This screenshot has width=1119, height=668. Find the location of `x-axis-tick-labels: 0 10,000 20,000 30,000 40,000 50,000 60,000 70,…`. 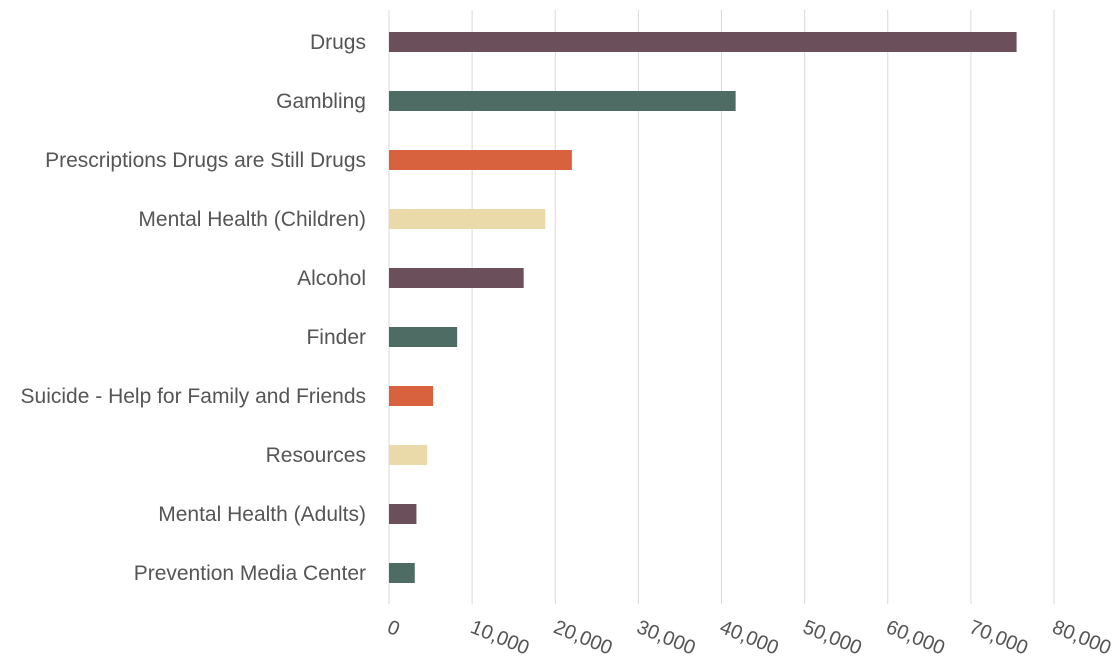

x-axis-tick-labels: 0 10,000 20,000 30,000 40,000 50,000 60,000 70,… is located at coordinates (749, 637).